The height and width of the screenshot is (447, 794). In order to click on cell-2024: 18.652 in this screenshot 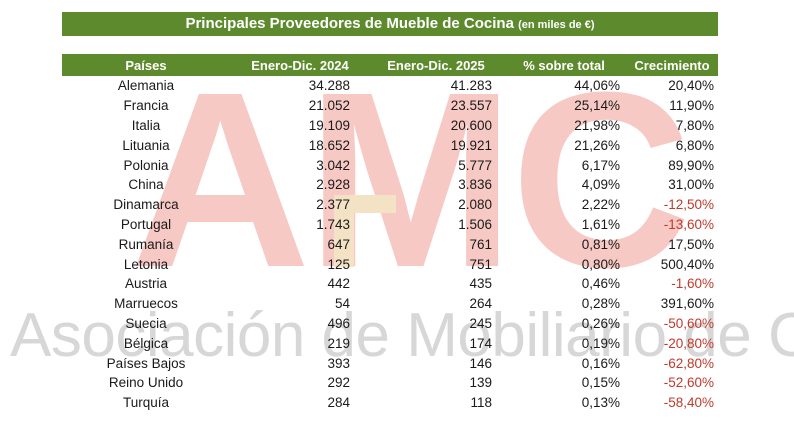, I will do `click(329, 145)`.